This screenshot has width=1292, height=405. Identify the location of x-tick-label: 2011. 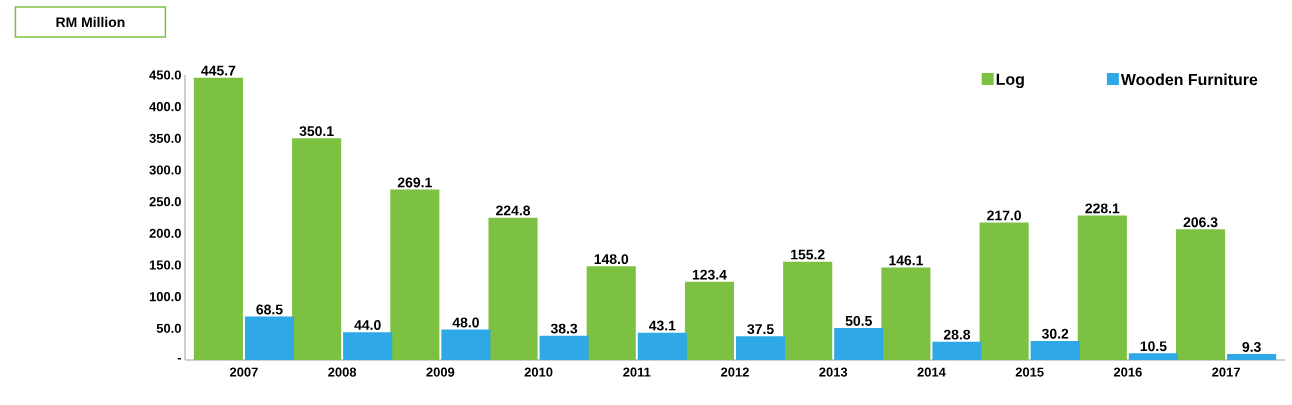
(637, 372).